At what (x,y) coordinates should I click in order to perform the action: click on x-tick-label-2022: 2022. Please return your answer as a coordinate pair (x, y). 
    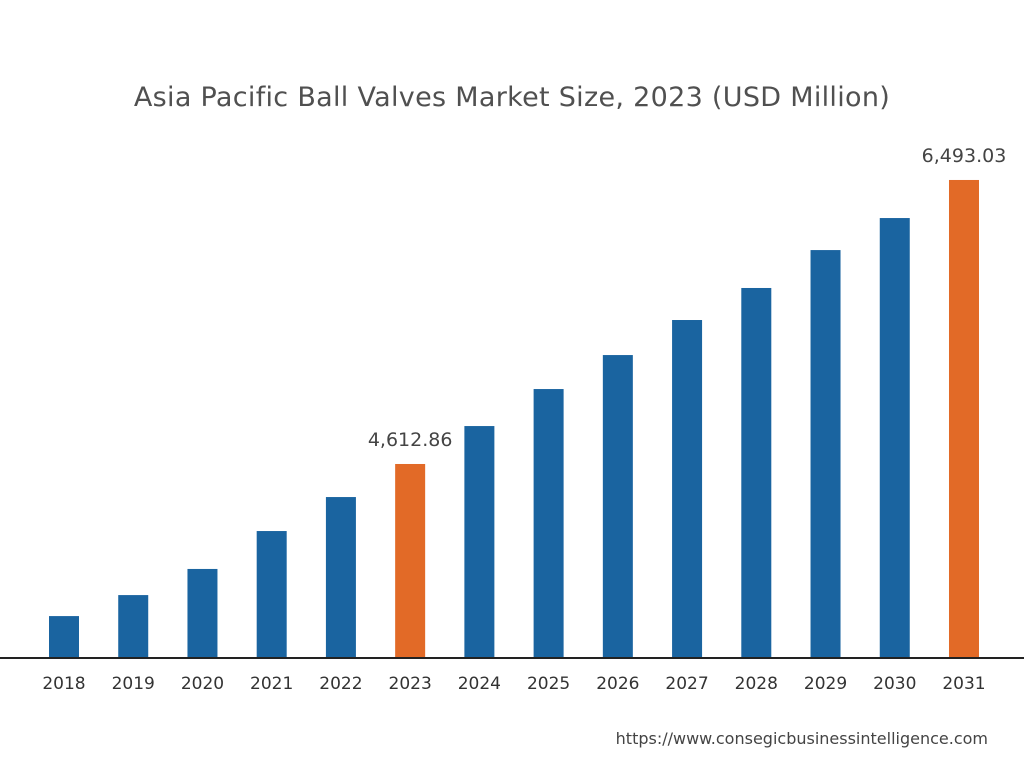
    Looking at the image, I should click on (340, 684).